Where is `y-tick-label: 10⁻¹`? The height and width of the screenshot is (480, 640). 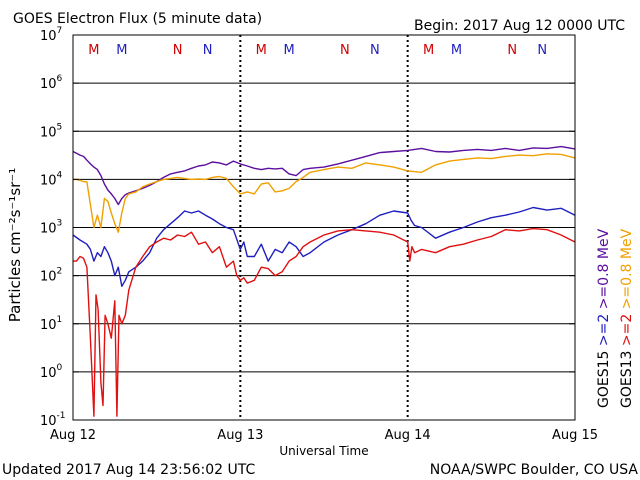 y-tick-label: 10⁻¹ is located at coordinates (53, 420).